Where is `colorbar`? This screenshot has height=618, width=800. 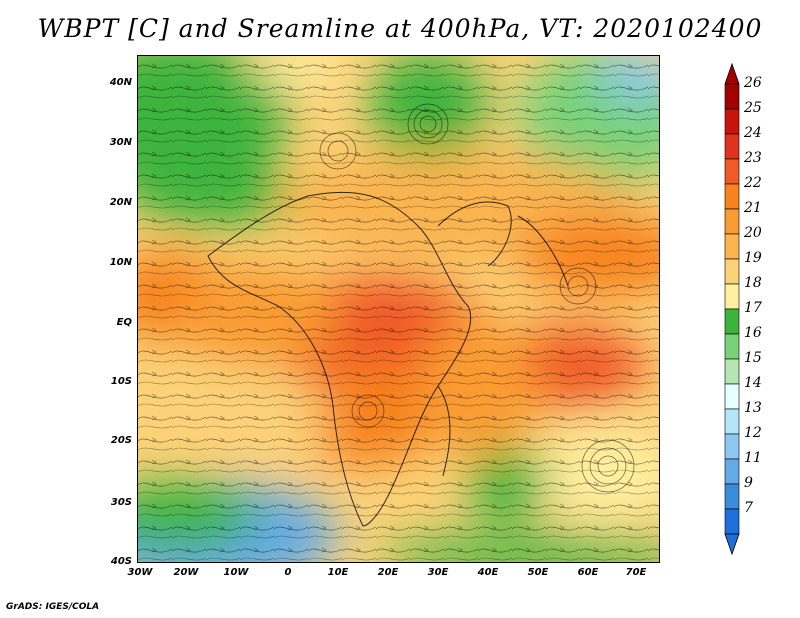
colorbar is located at coordinates (732, 309).